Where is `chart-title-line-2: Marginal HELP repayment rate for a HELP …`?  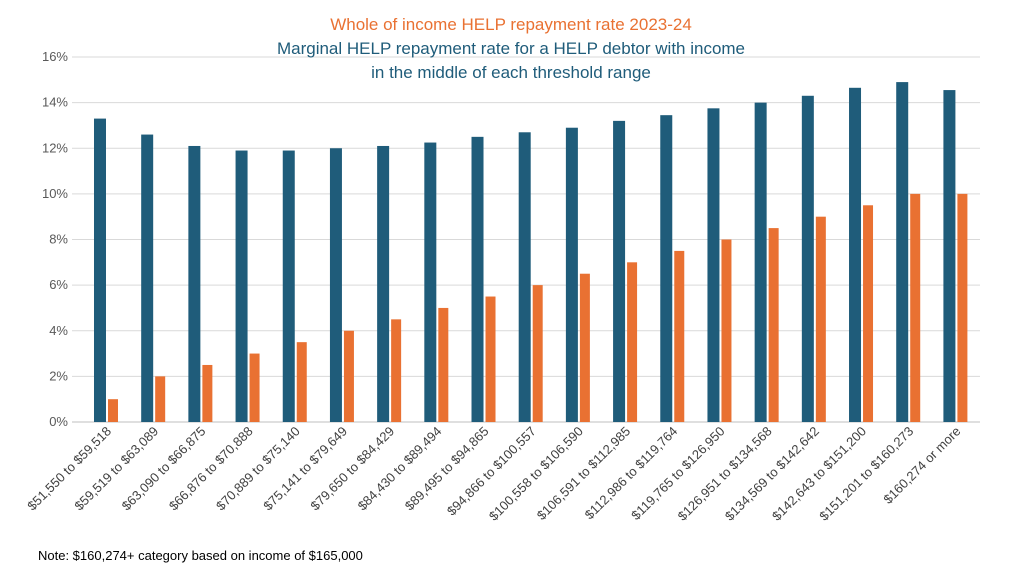
chart-title-line-2: Marginal HELP repayment rate for a HELP … is located at coordinates (511, 48).